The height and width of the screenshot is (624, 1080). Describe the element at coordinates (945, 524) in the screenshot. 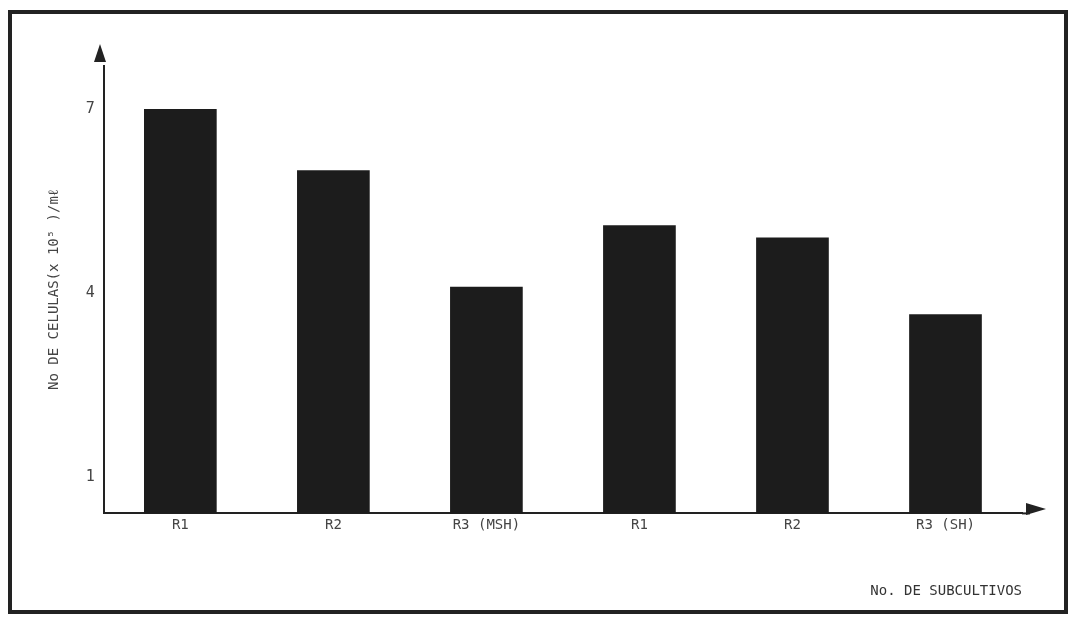

I see `x-tick-label: R3 (SH)` at that location.